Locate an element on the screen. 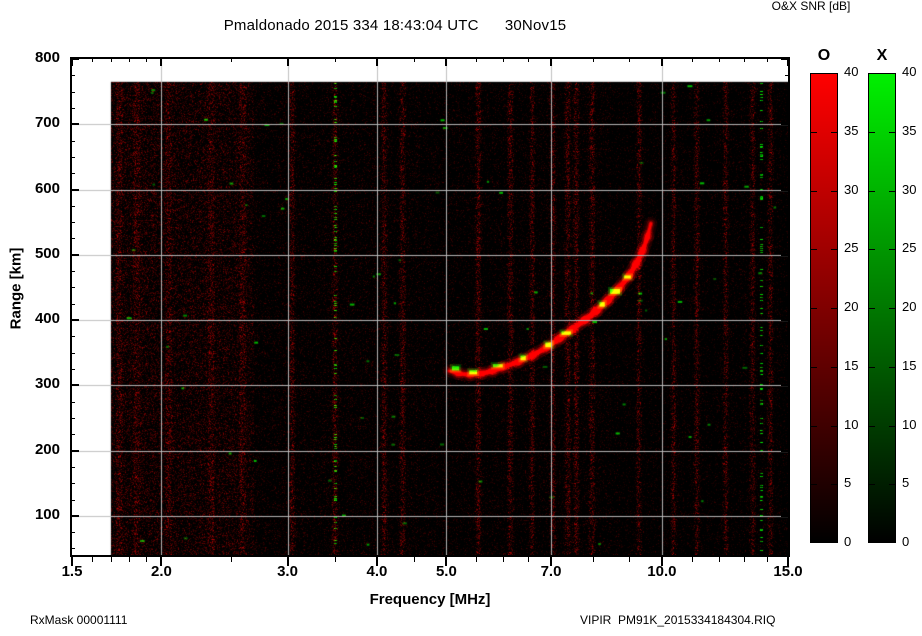  colorbar-tick-label: 5 is located at coordinates (906, 483).